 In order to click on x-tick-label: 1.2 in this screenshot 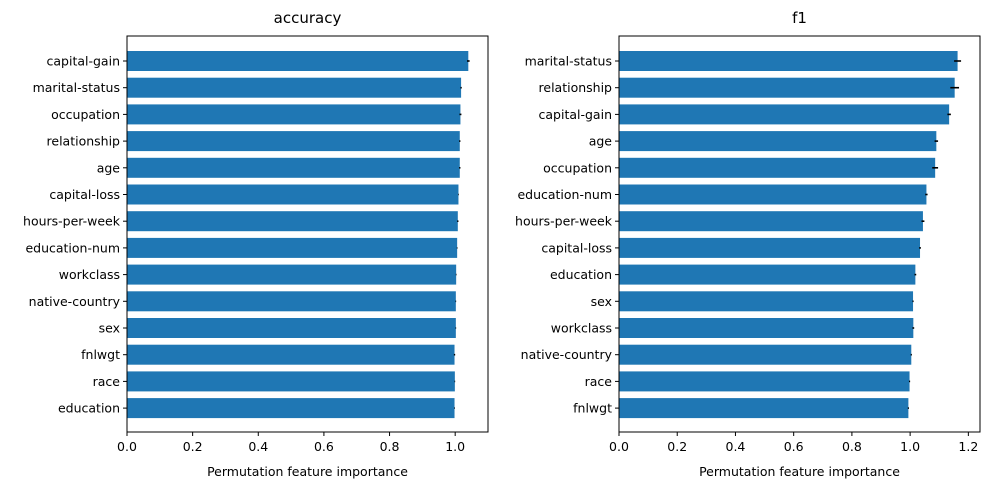, I will do `click(968, 446)`.